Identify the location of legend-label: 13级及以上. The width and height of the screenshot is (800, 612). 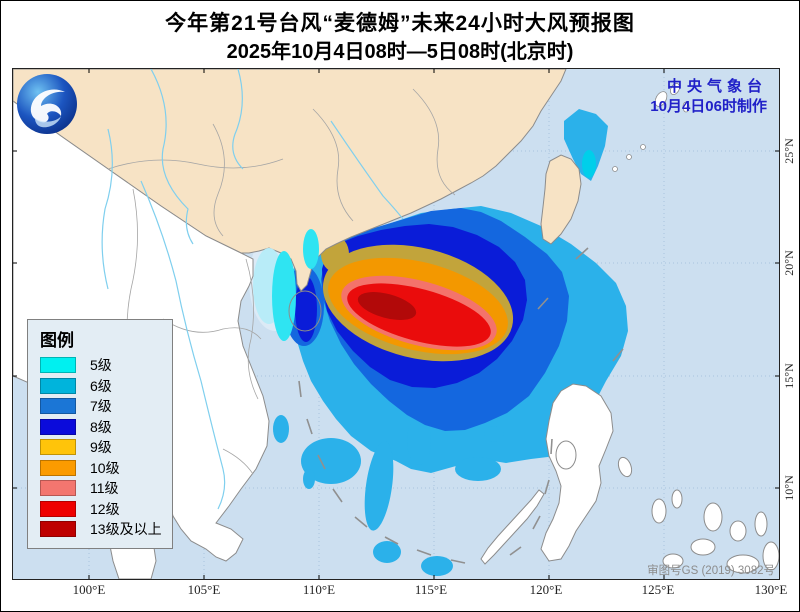
(126, 529).